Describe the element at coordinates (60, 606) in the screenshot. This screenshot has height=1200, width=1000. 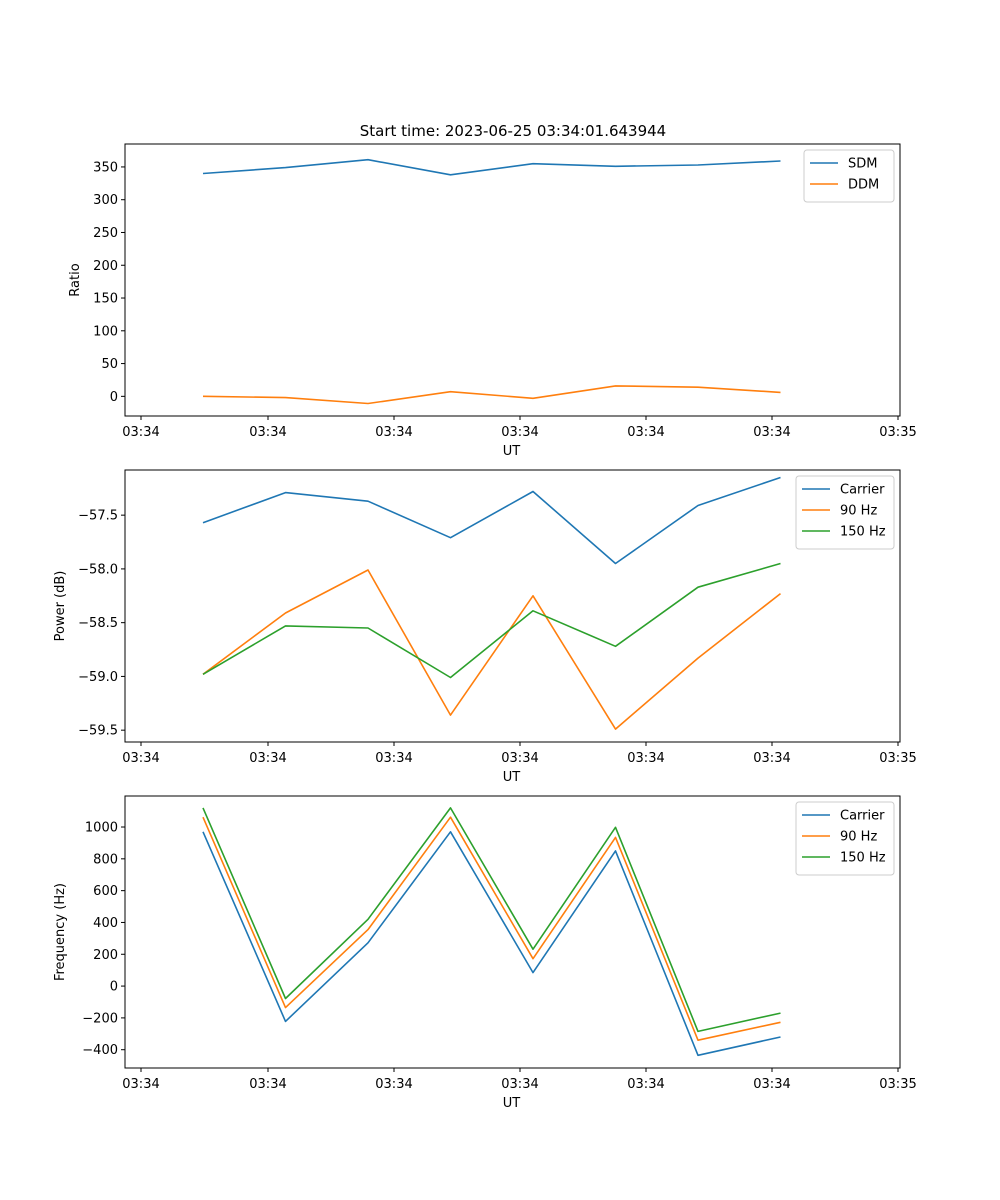
I see `y-axis-label: Power (dB)` at that location.